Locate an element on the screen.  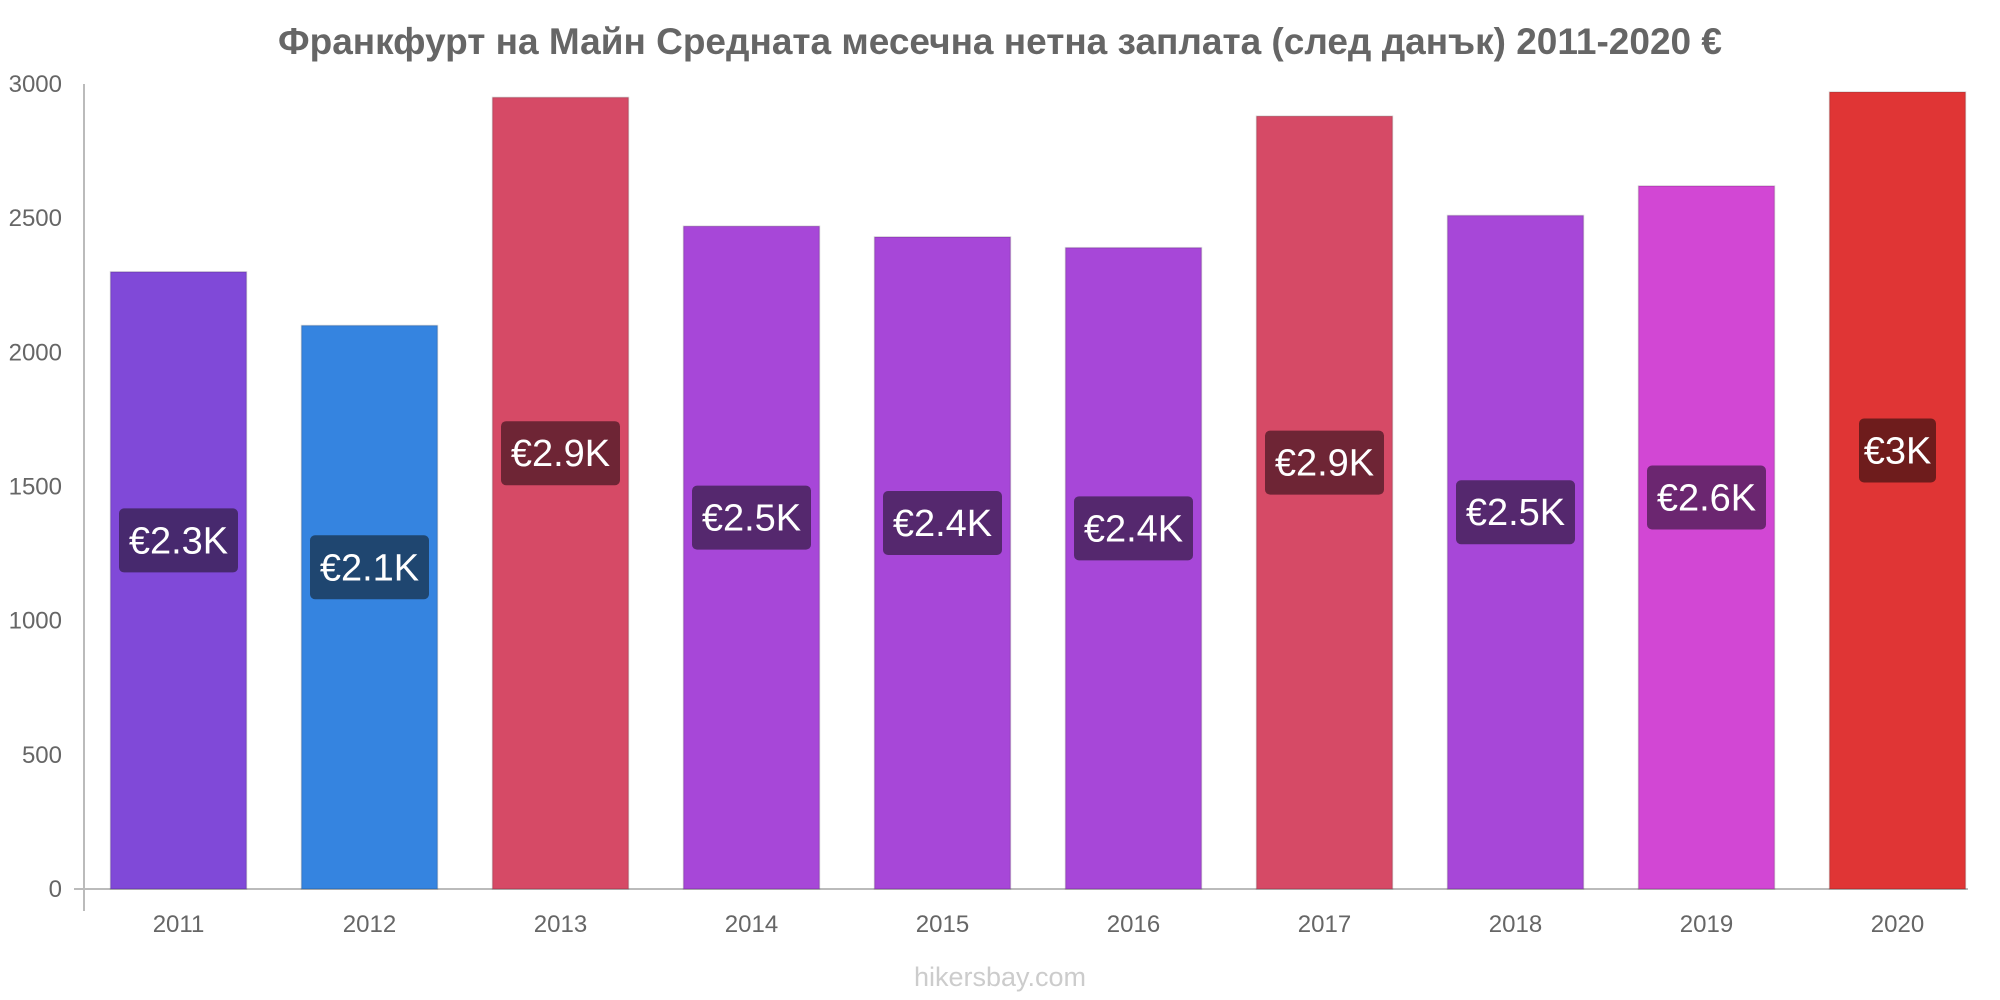
data-label: €3K is located at coordinates (1898, 452).